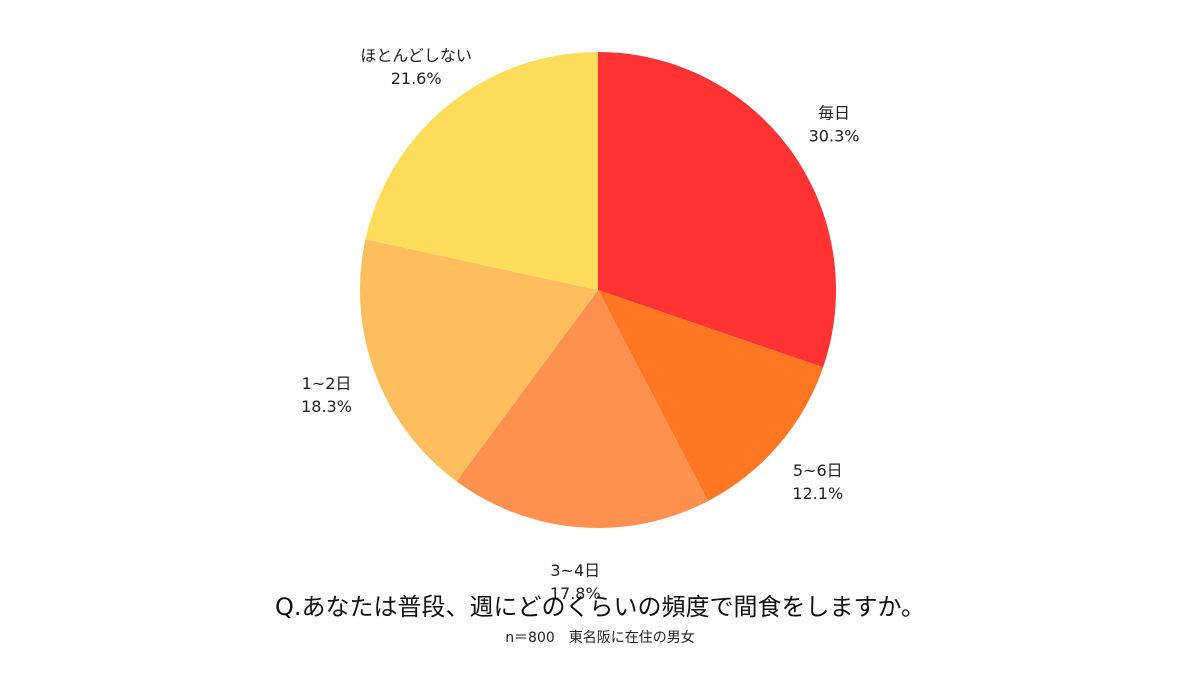 Image resolution: width=1200 pixels, height=675 pixels. Describe the element at coordinates (575, 570) in the screenshot. I see `slice-category-label: 3~4日` at that location.